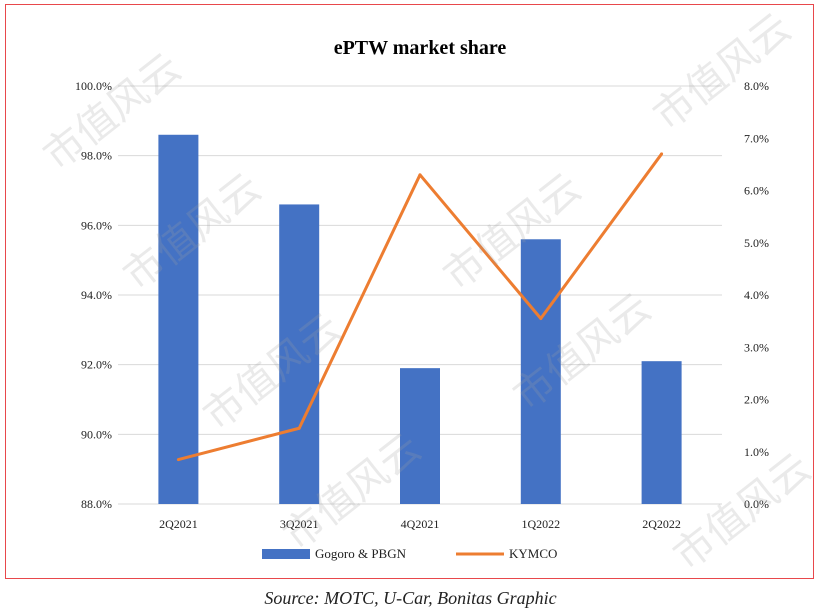 This screenshot has height=613, width=821. Describe the element at coordinates (540, 524) in the screenshot. I see `x-tick-label: 1Q2022` at that location.